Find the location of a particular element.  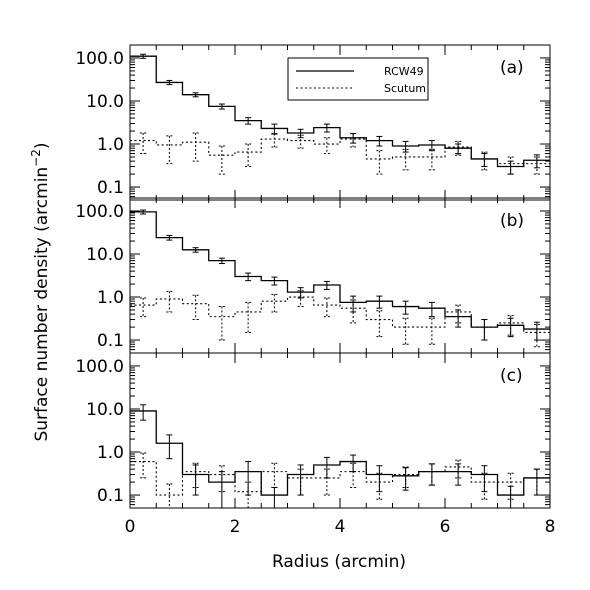

legend-box is located at coordinates (358, 79).